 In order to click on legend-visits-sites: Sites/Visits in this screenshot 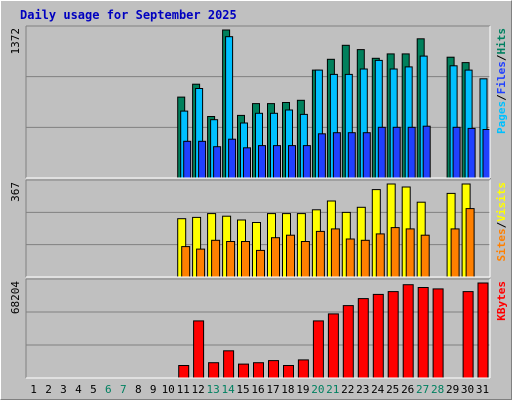, I will do `click(501, 222)`.